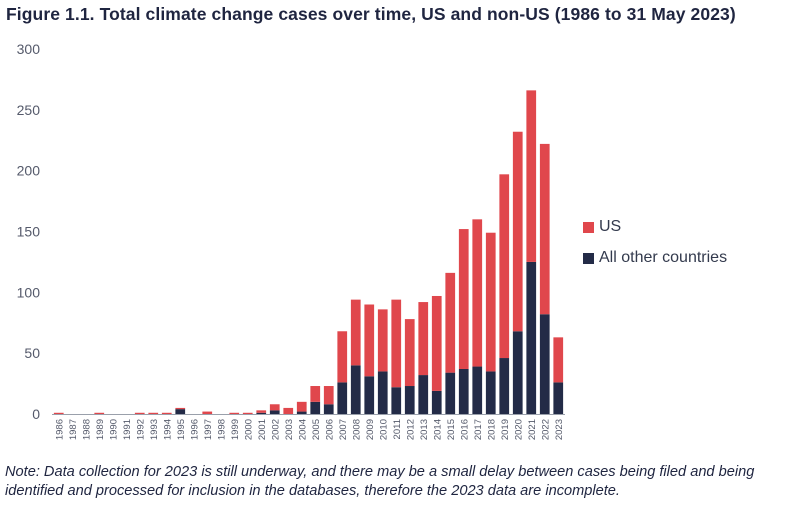 The height and width of the screenshot is (509, 800). I want to click on bar-us-1993, so click(153, 413).